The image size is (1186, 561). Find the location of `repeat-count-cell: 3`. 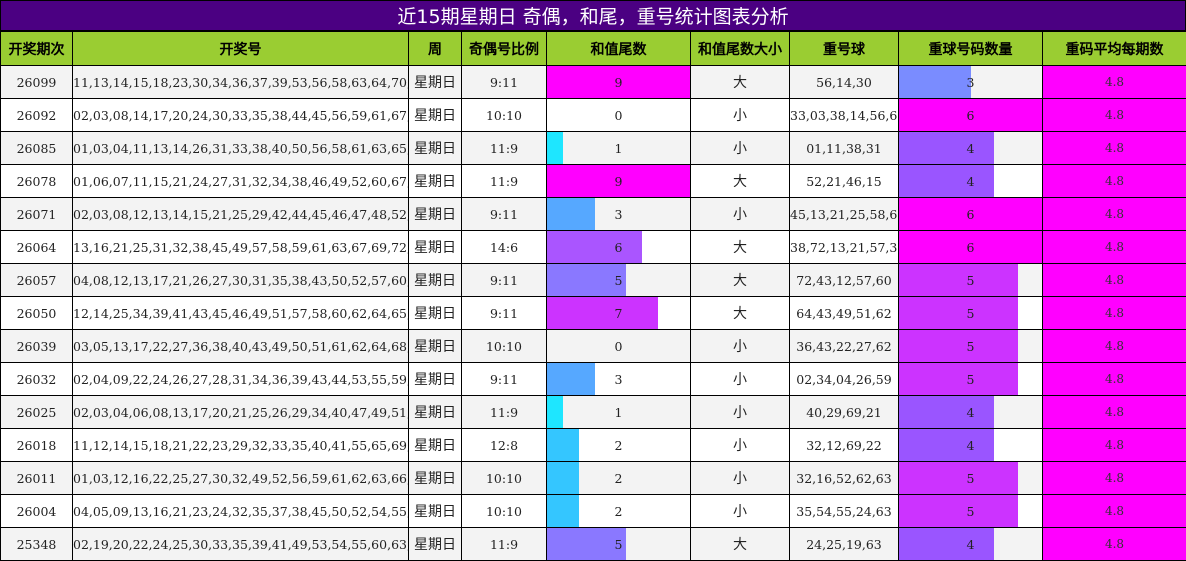

repeat-count-cell: 3 is located at coordinates (971, 82).